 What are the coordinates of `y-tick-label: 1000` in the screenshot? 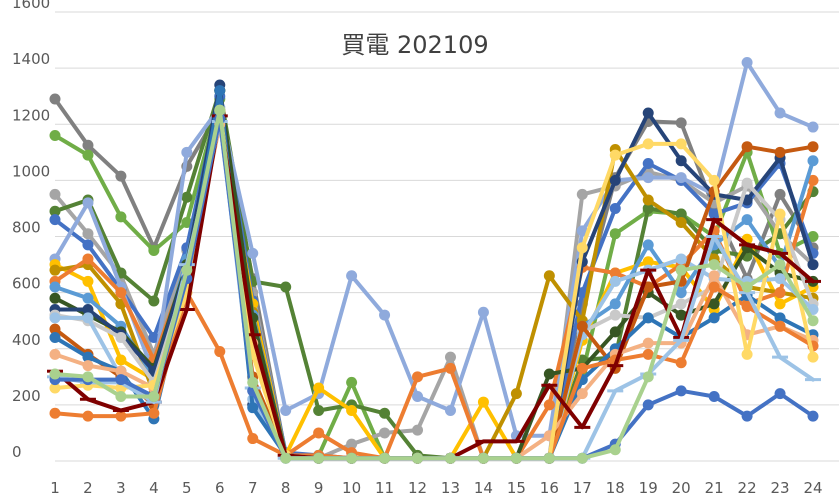 It's located at (31, 171).